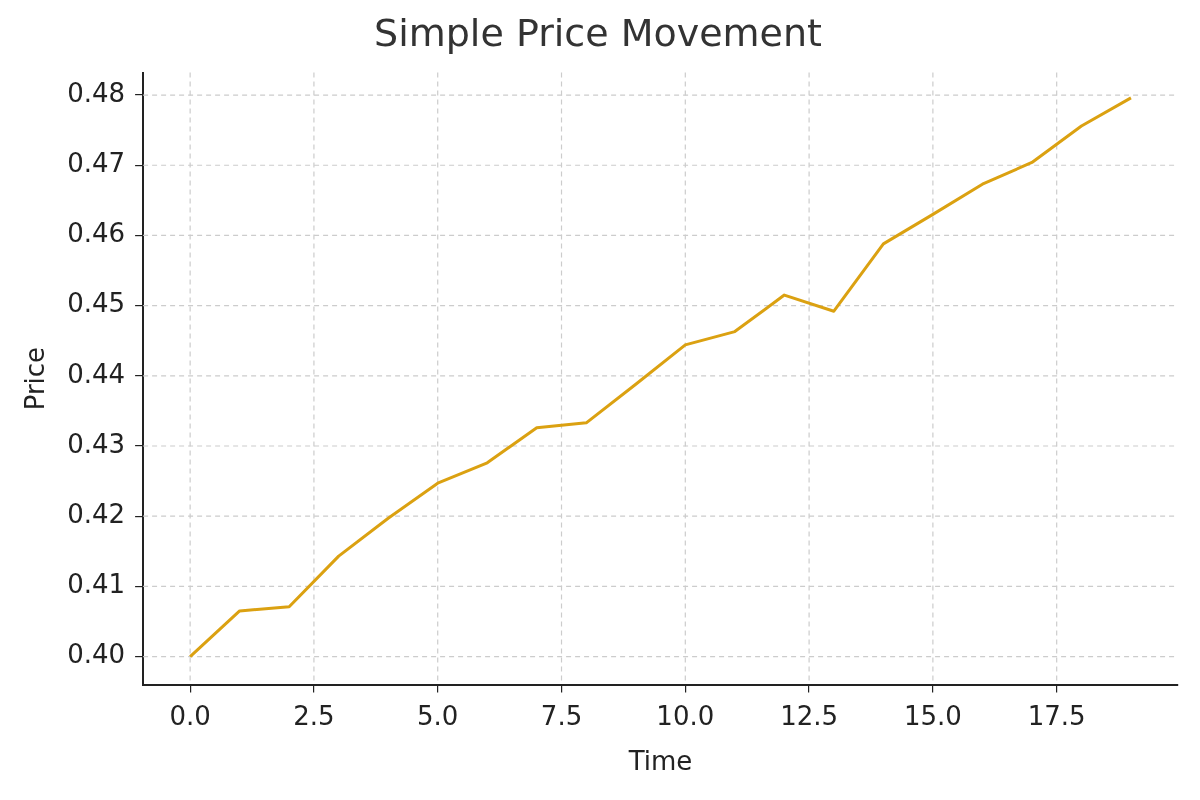 The width and height of the screenshot is (1200, 800). I want to click on x-tick-label: 17.5, so click(1056, 715).